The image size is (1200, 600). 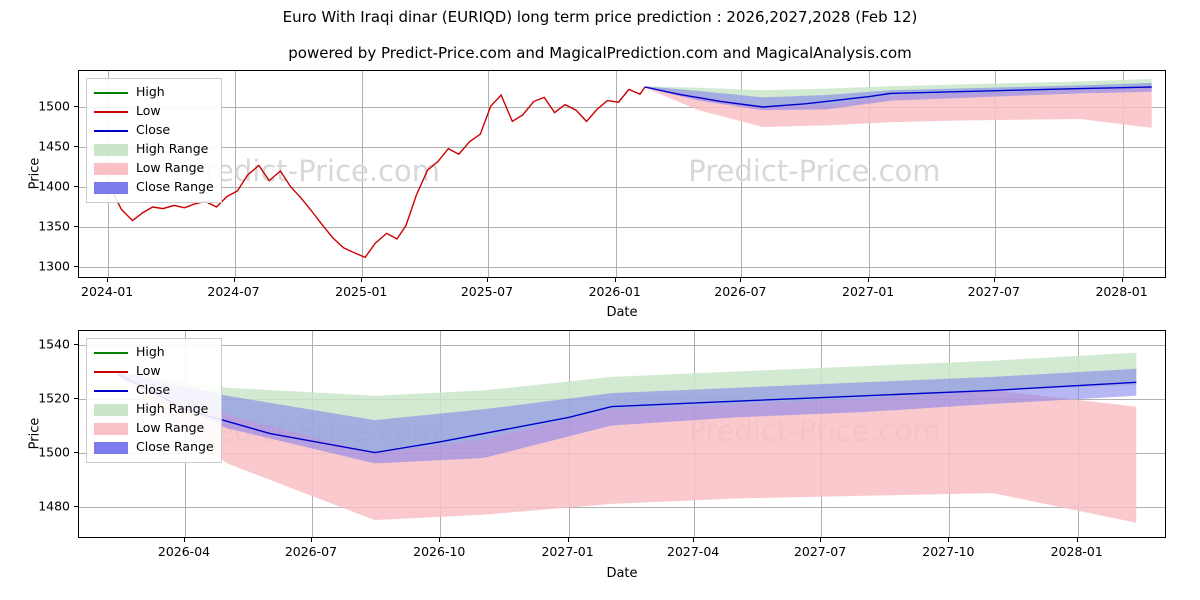 I want to click on band-close-range, so click(x=627, y=416).